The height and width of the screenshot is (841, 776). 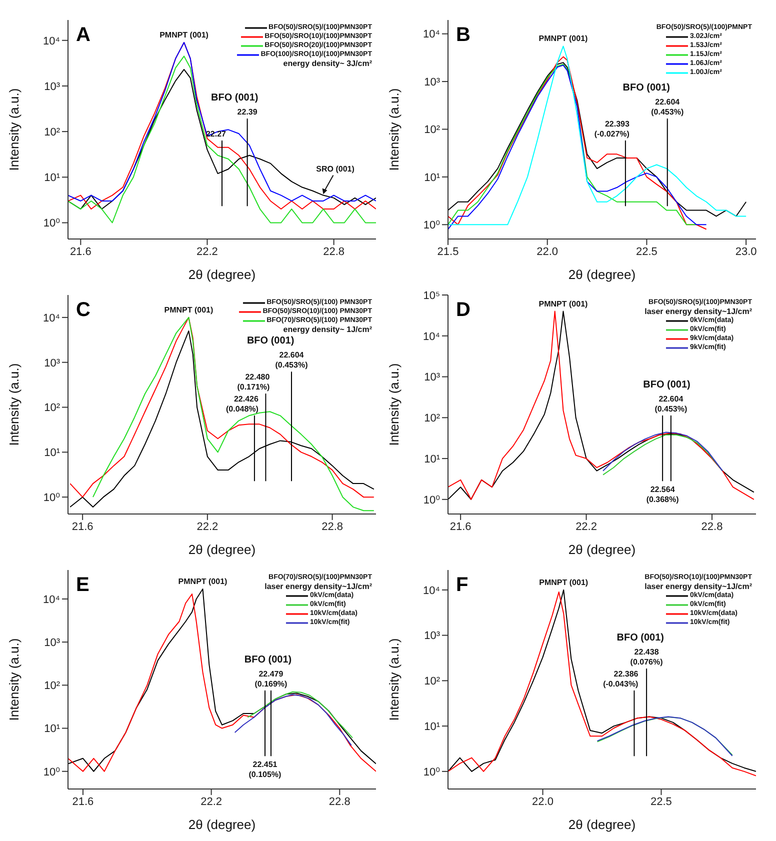 What do you see at coordinates (746, 252) in the screenshot?
I see `x-tick-label: 23.0` at bounding box center [746, 252].